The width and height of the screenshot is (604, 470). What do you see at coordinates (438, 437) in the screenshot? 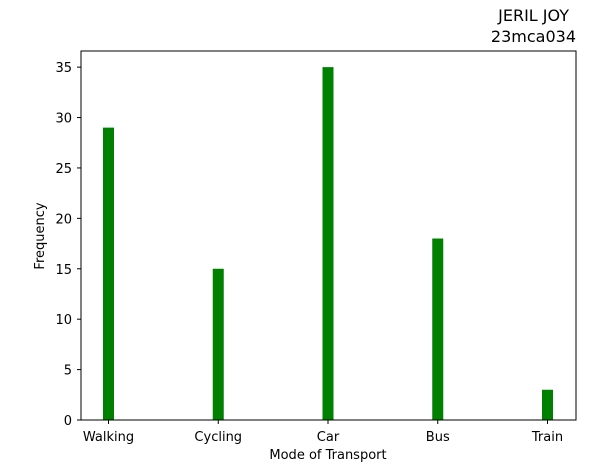
I see `x-tick-label-bus: Bus` at bounding box center [438, 437].